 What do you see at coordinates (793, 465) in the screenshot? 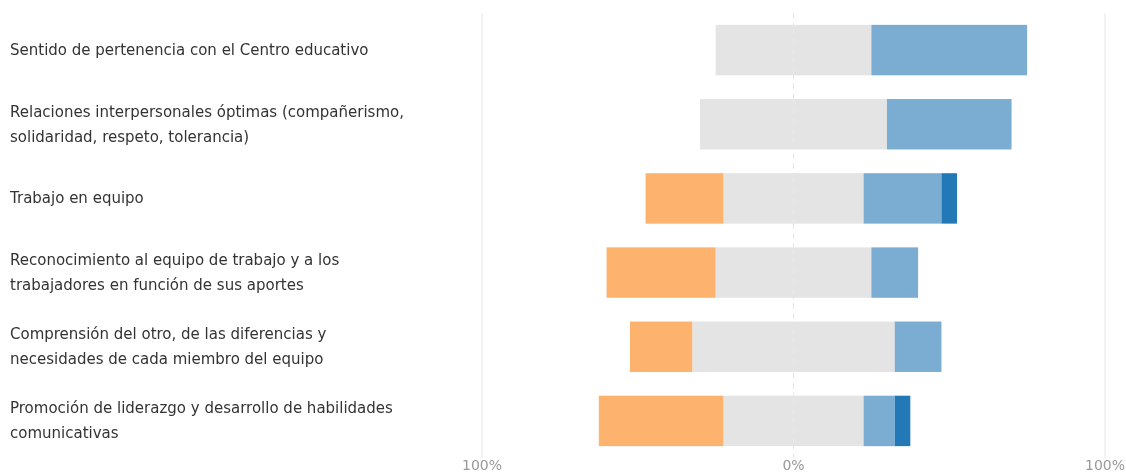
I see `x-tick-label: 0%` at bounding box center [793, 465].